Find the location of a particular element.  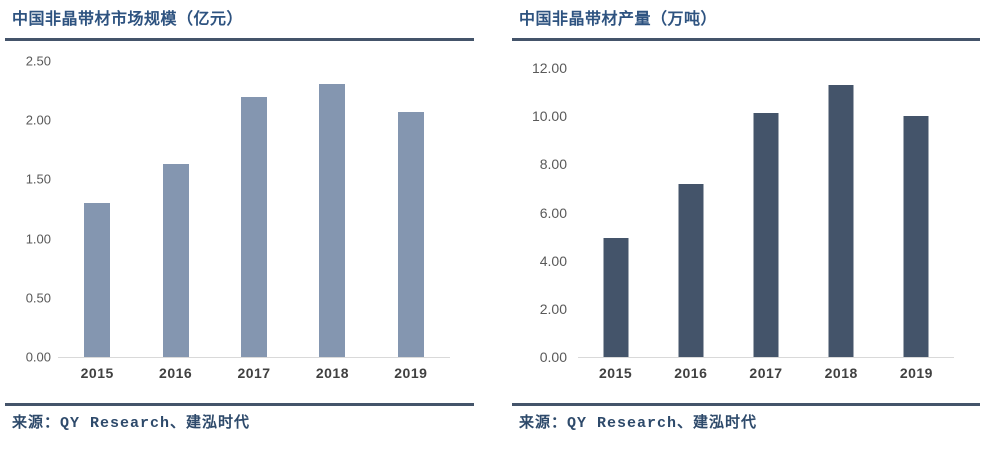

y-axis-tick-label: 8.00 is located at coordinates (553, 164).